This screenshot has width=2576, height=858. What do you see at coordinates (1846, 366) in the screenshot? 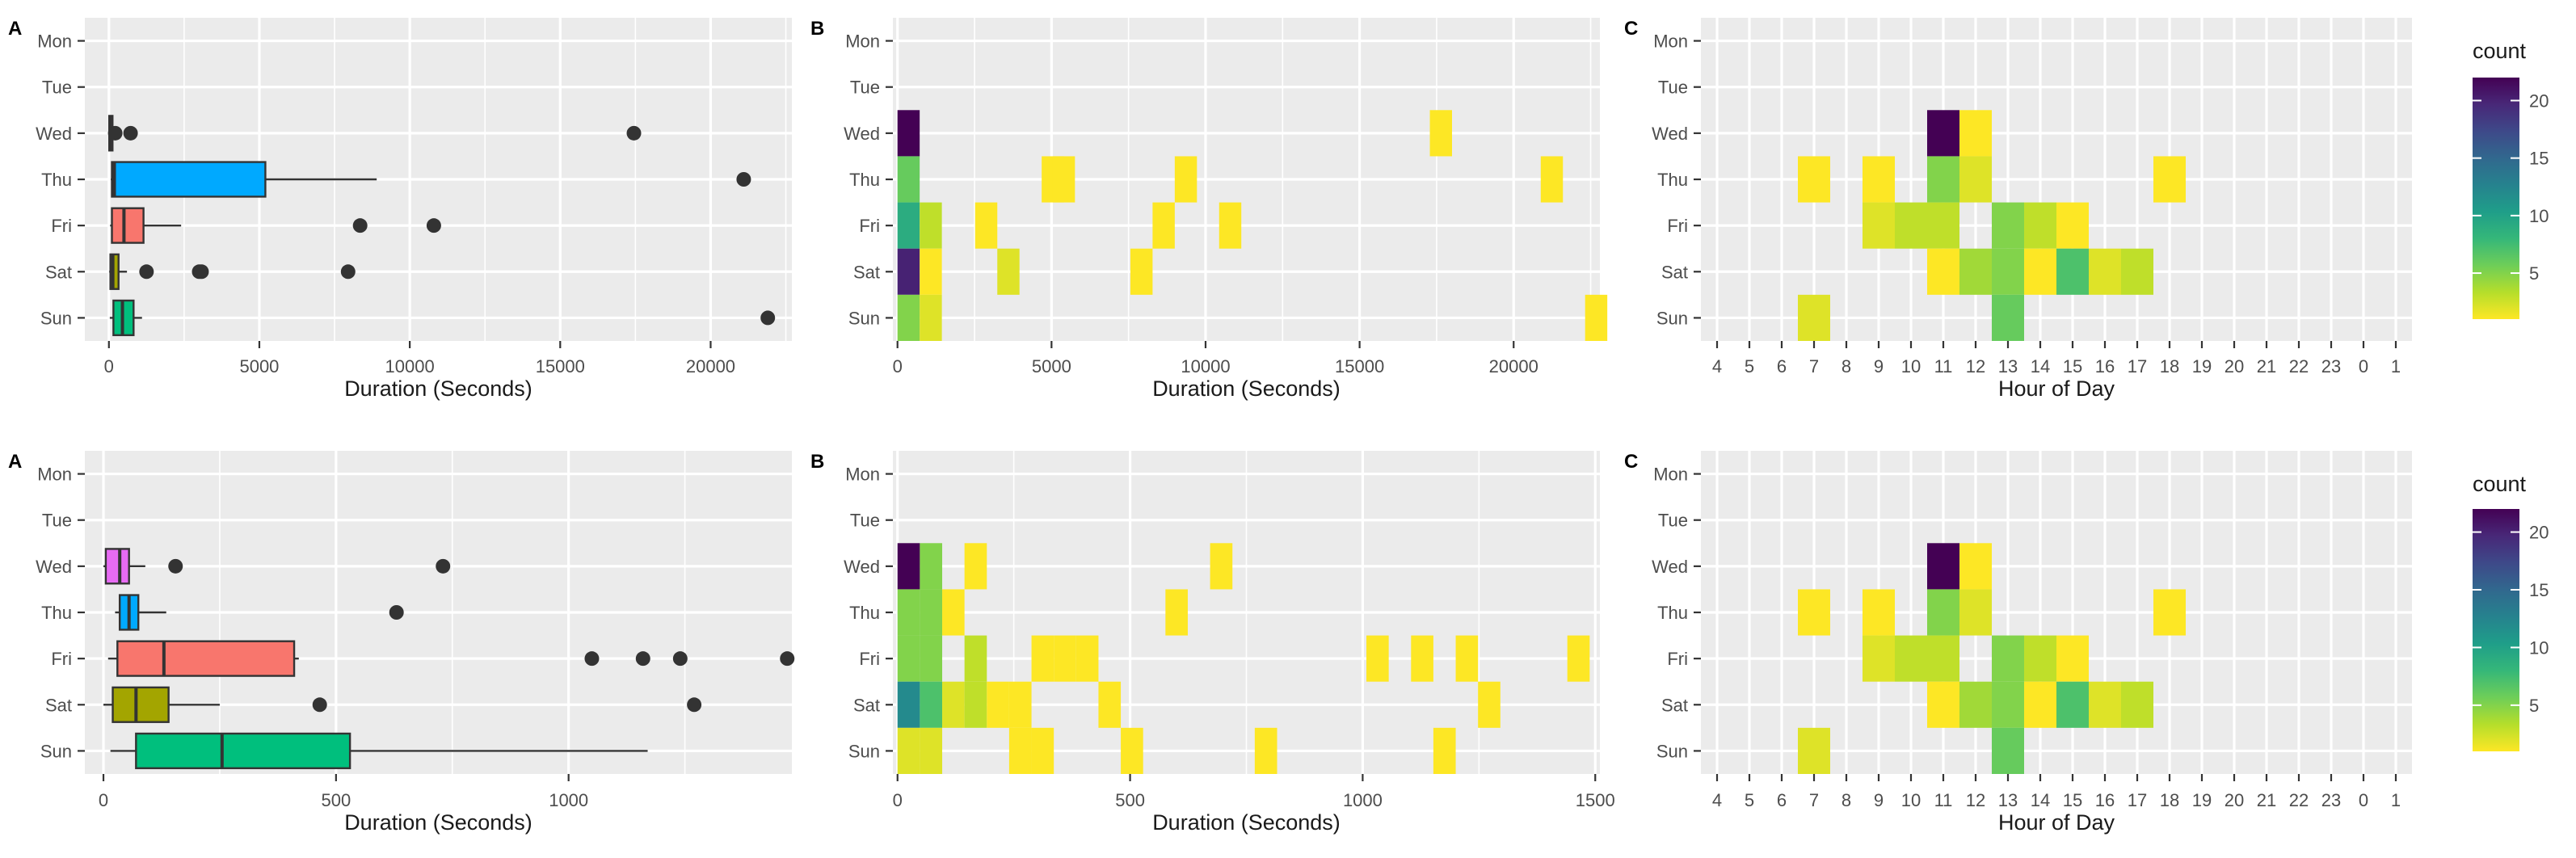
I see `x-tick-label: 8` at bounding box center [1846, 366].